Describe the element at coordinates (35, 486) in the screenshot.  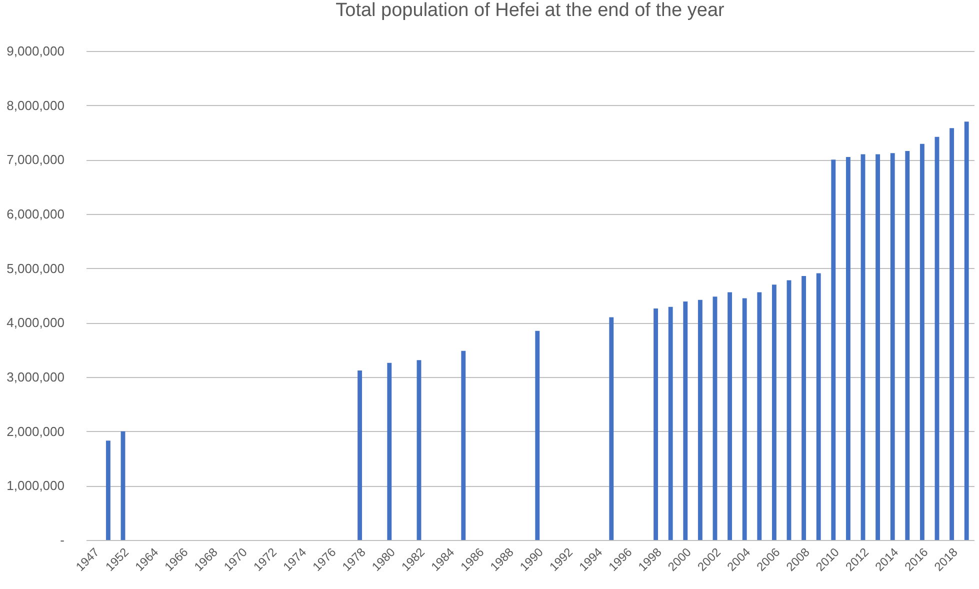
I see `y-tick-label: 1,000,000` at that location.